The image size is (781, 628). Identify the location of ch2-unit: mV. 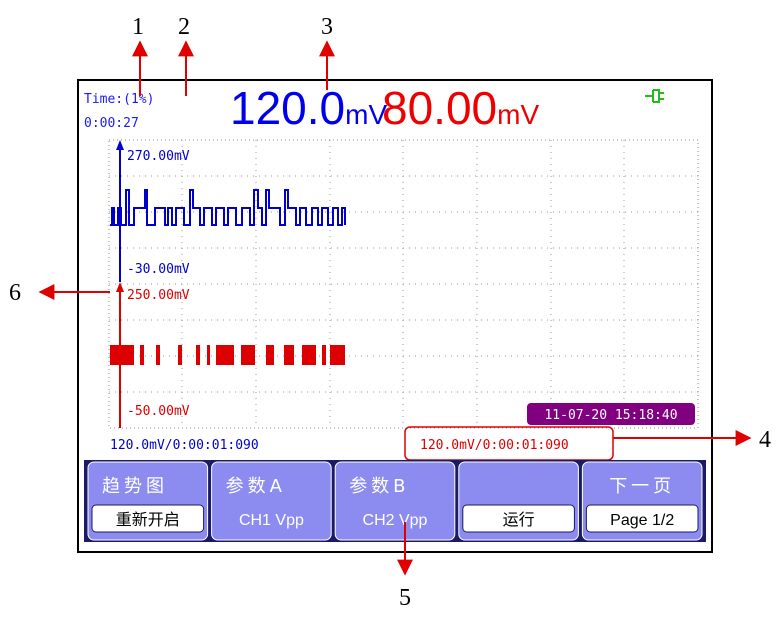
(518, 114).